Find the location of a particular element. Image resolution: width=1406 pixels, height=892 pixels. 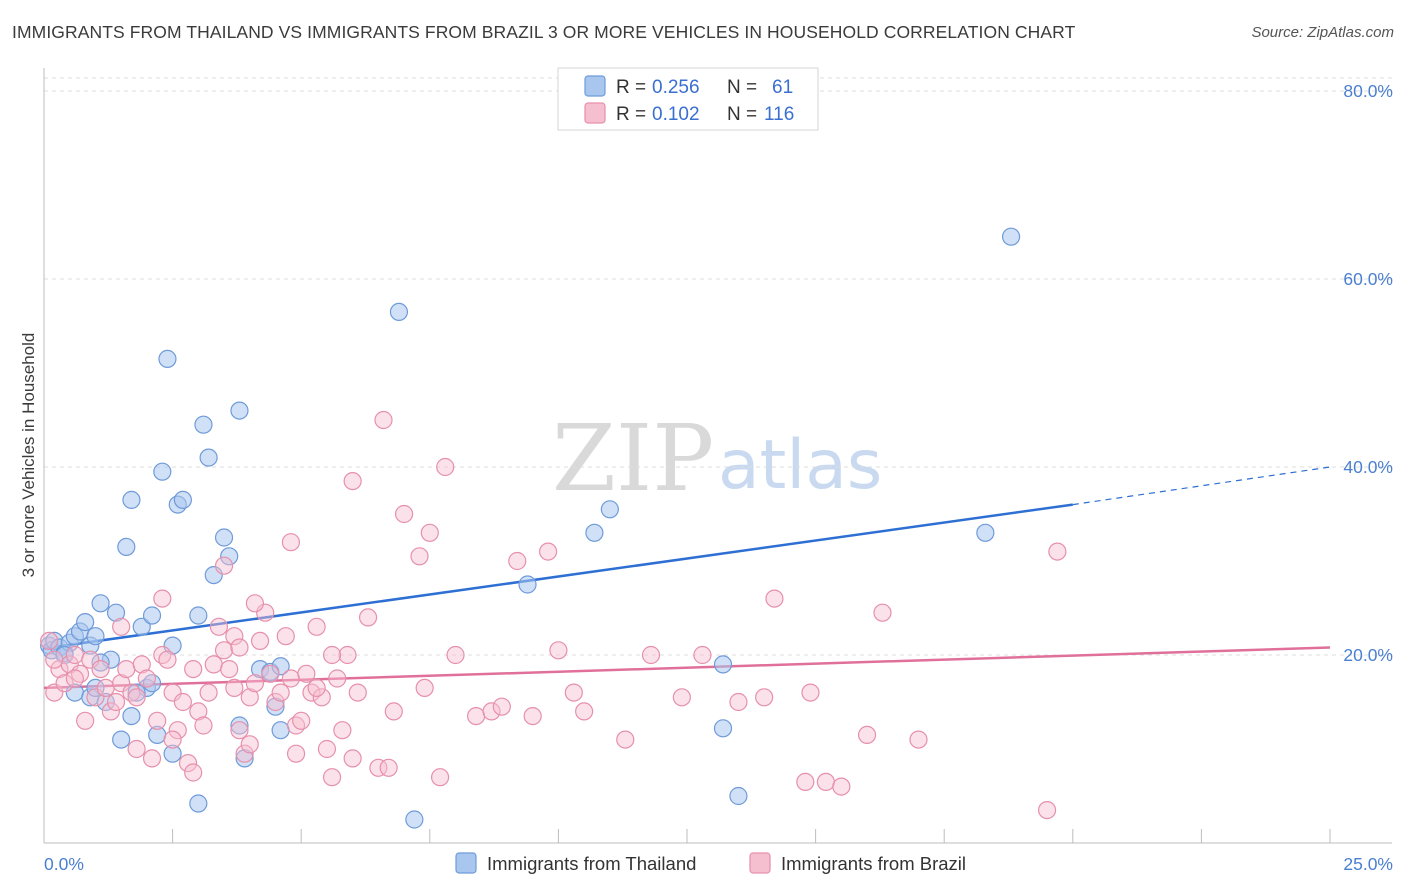

legend-swatch-thailand is located at coordinates (595, 86).